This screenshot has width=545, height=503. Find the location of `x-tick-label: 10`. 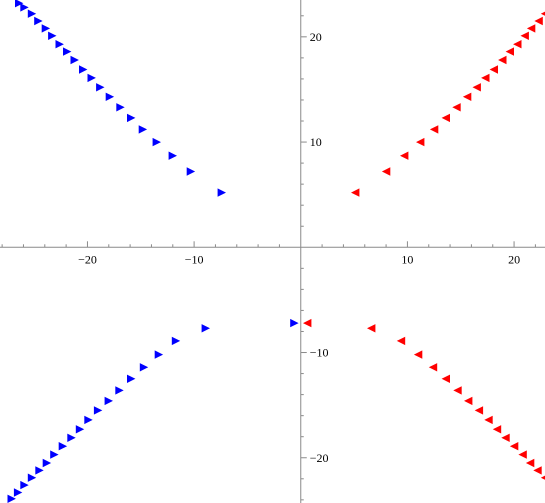

x-tick-label: 10 is located at coordinates (407, 259).